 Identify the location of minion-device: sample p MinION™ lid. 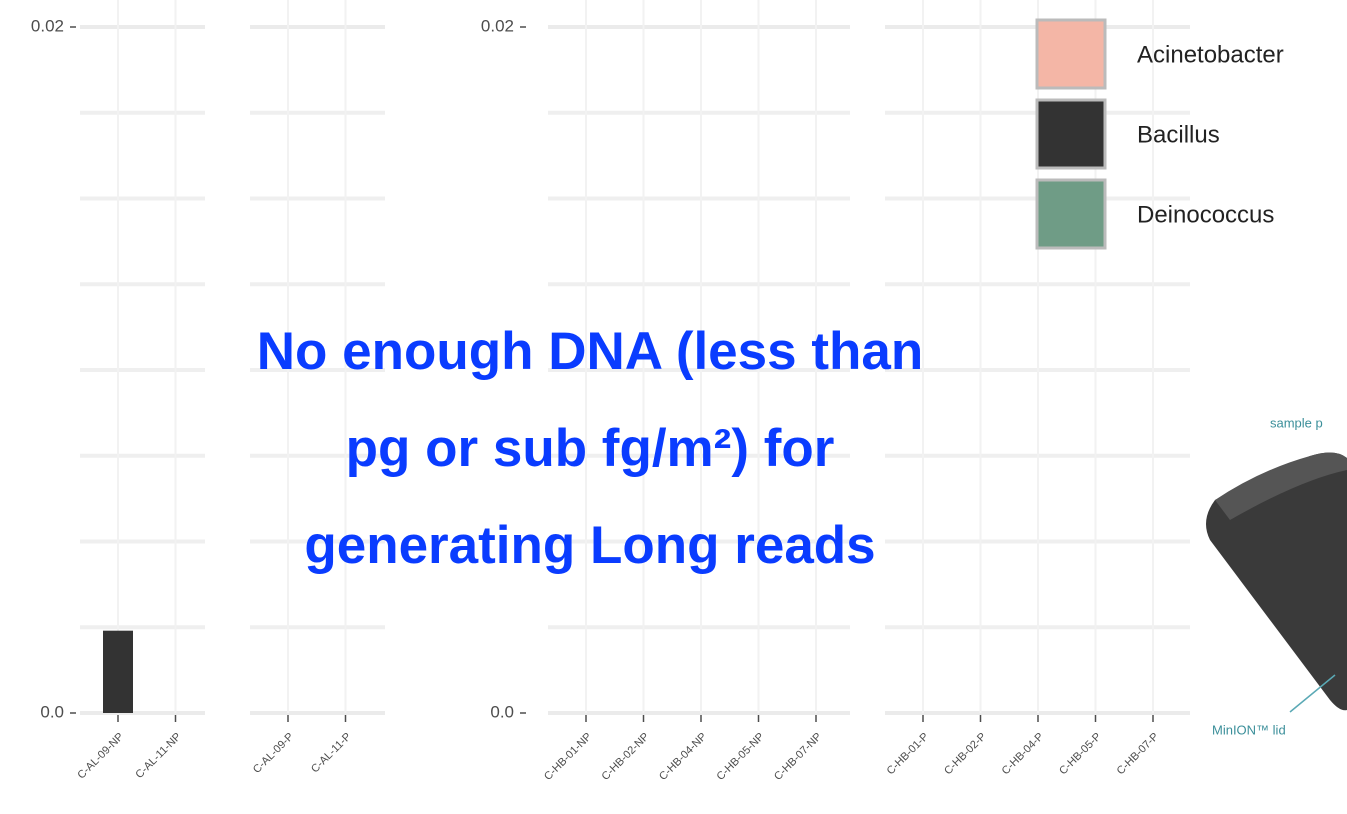
(1276, 576).